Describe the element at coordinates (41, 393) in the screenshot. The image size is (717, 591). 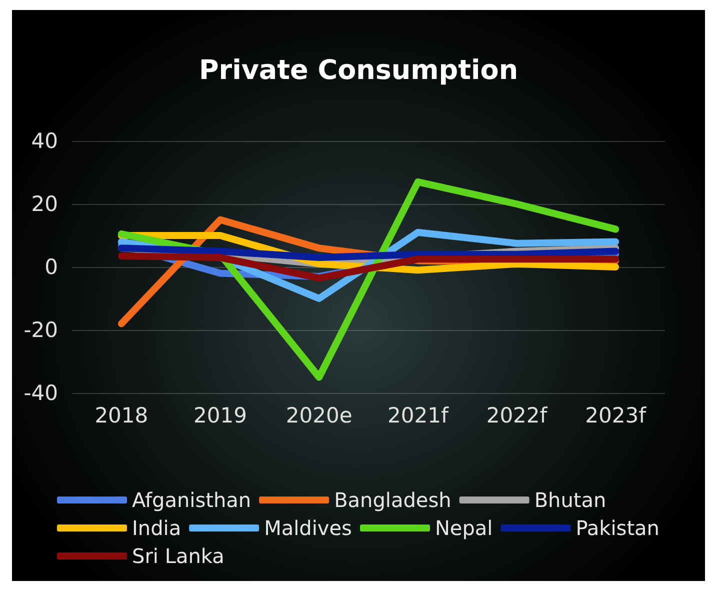
I see `y-tick-label: -40` at that location.